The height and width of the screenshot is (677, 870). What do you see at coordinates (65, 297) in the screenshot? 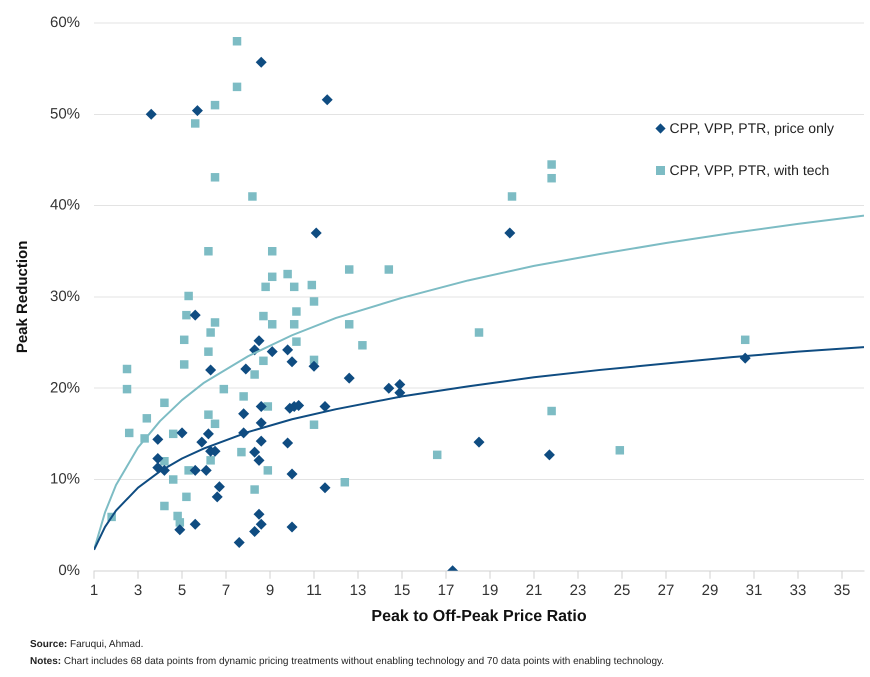
I see `y-tick-label: 30%` at bounding box center [65, 297].